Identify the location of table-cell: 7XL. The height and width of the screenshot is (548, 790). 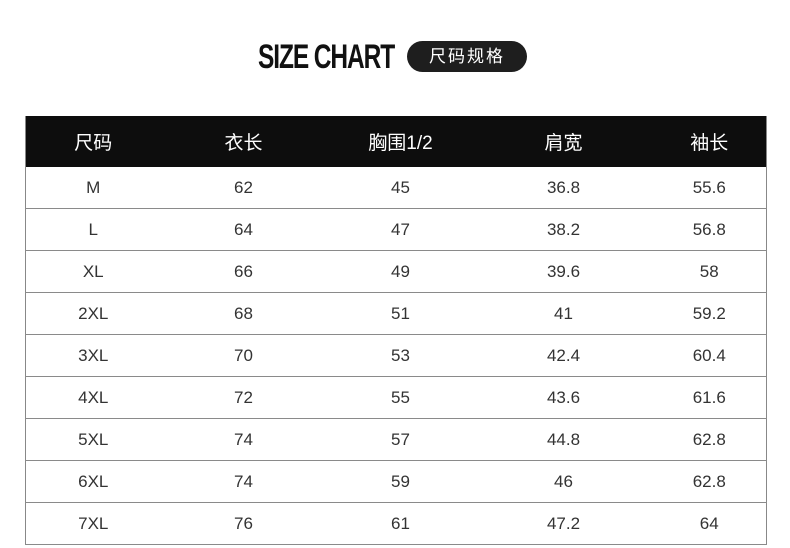
(93, 523).